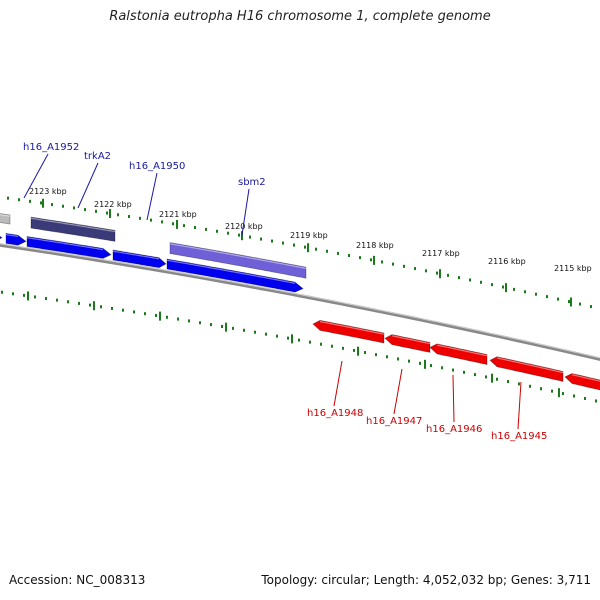 The width and height of the screenshot is (600, 600). What do you see at coordinates (51, 147) in the screenshot?
I see `gene-label-forward: h16_A1952` at bounding box center [51, 147].